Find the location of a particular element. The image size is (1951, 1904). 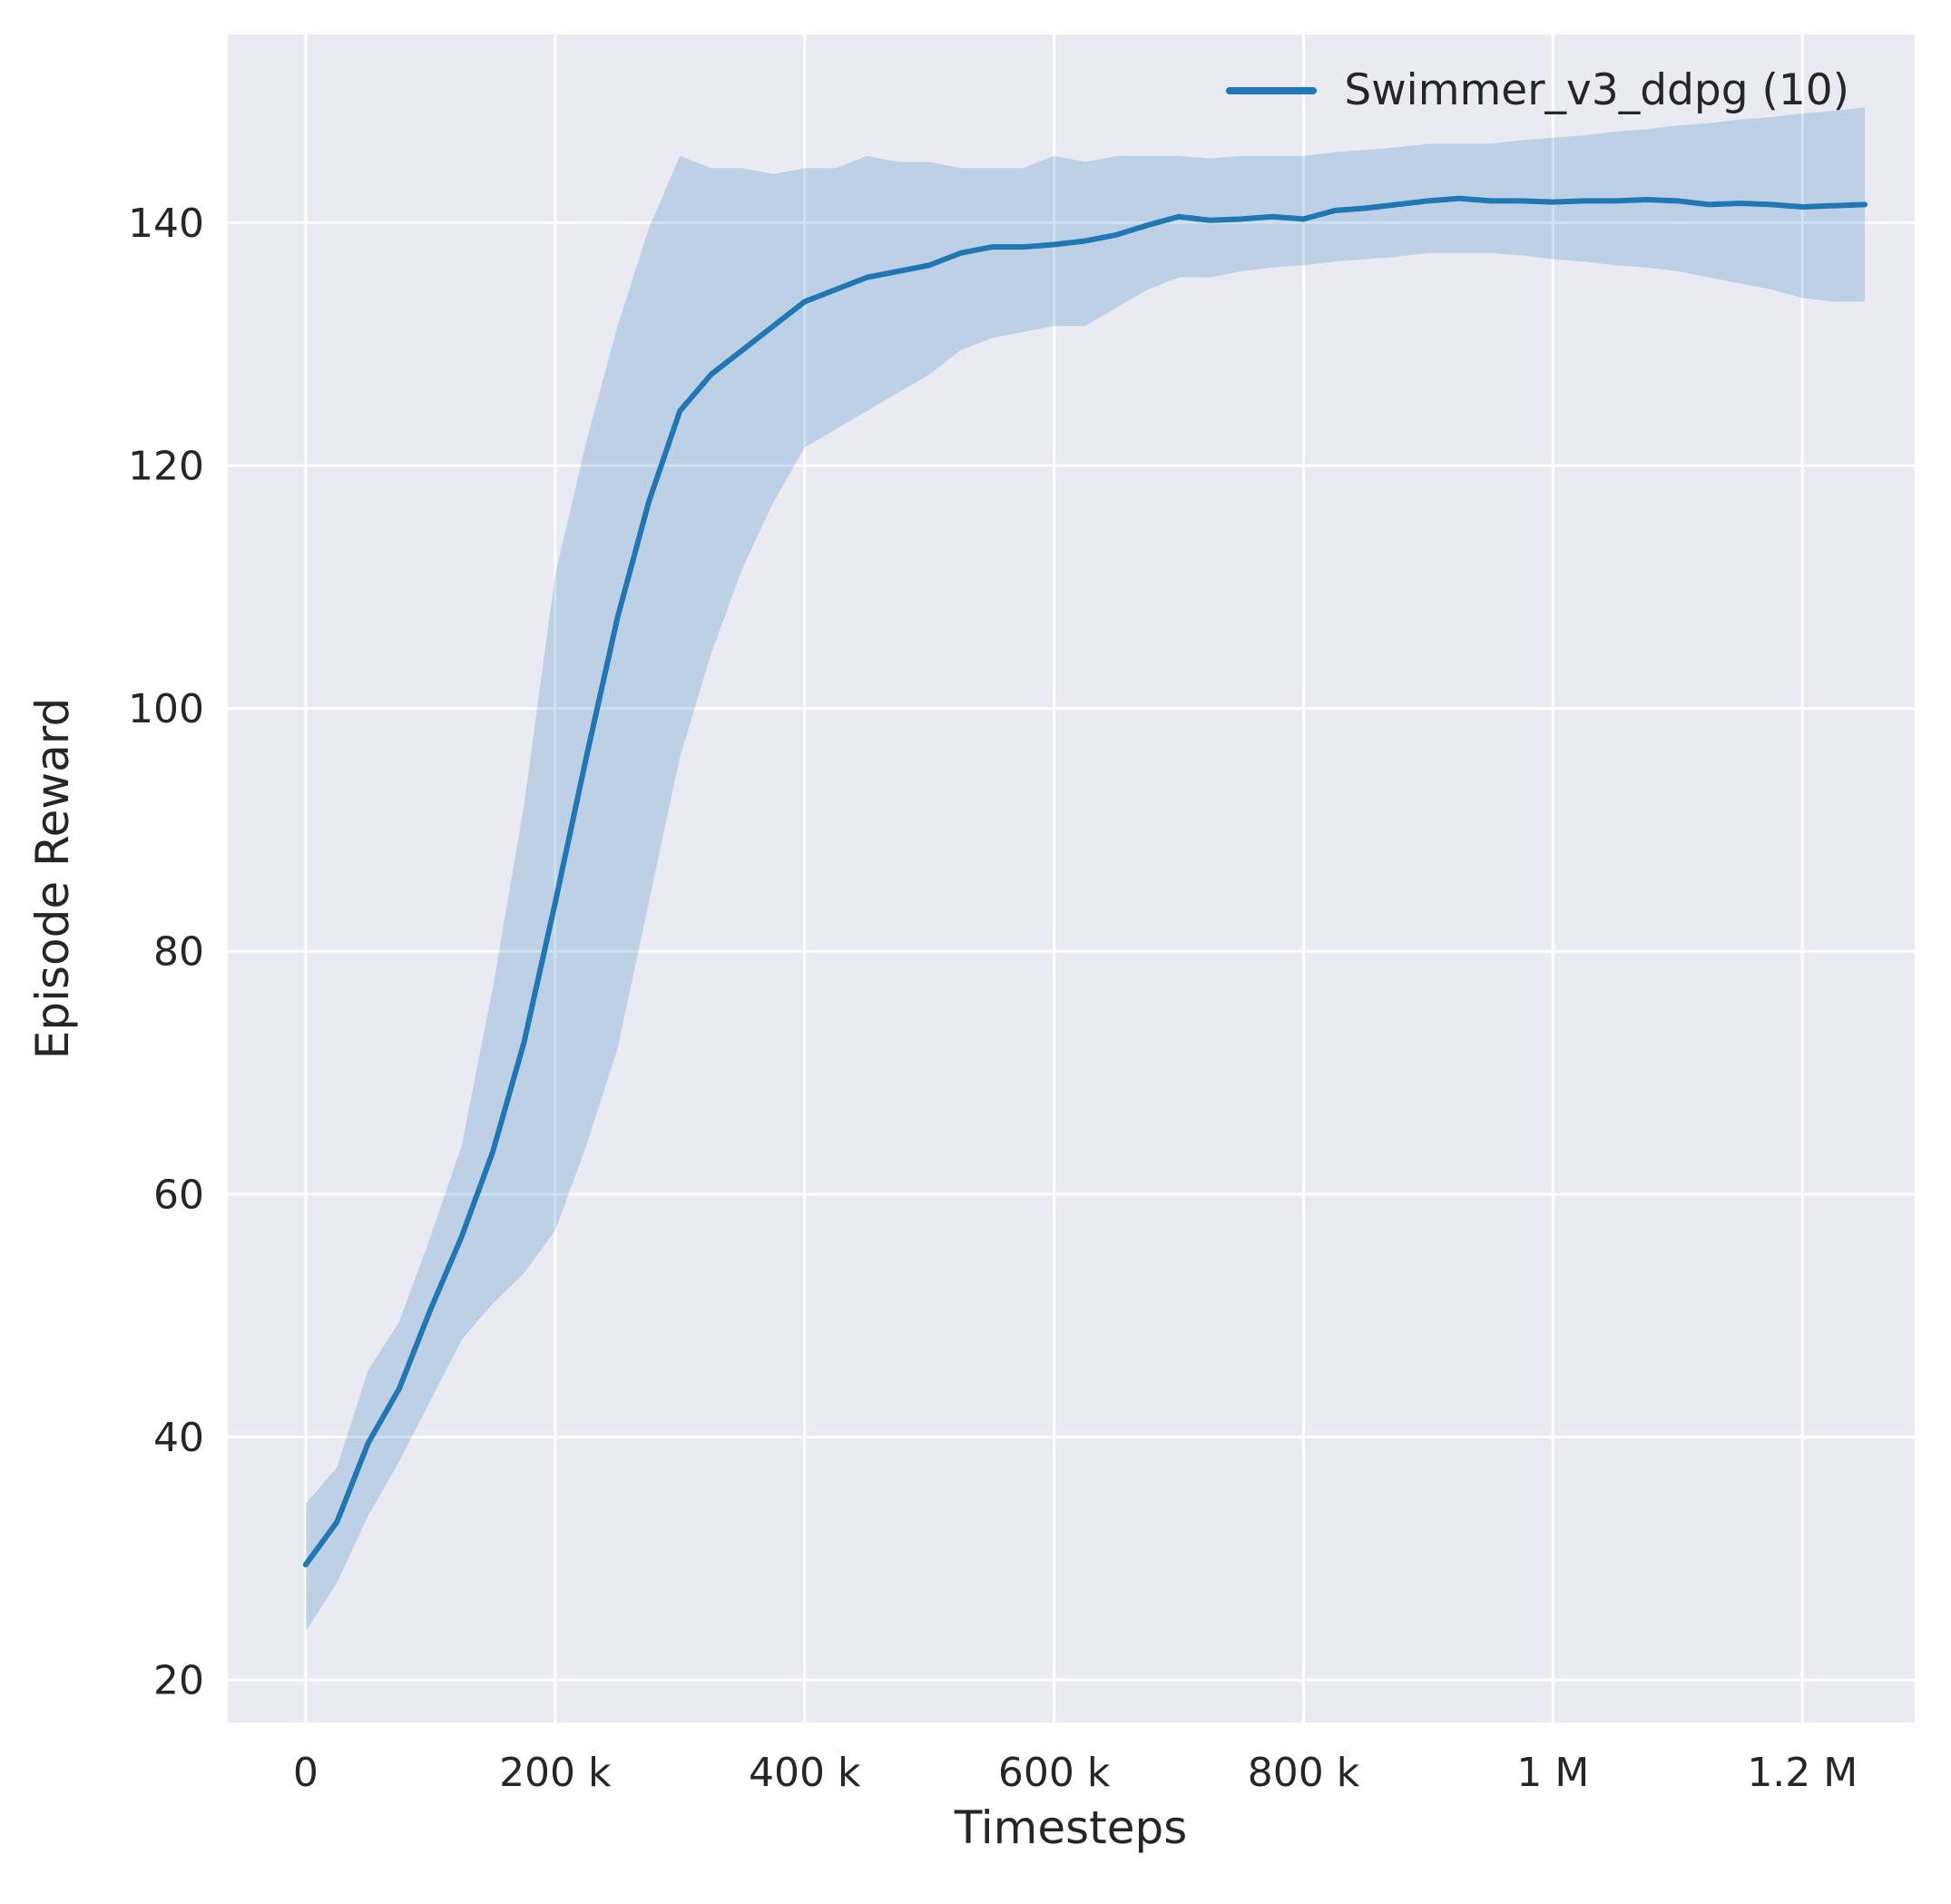

y-tick-label: 60 is located at coordinates (179, 1195).